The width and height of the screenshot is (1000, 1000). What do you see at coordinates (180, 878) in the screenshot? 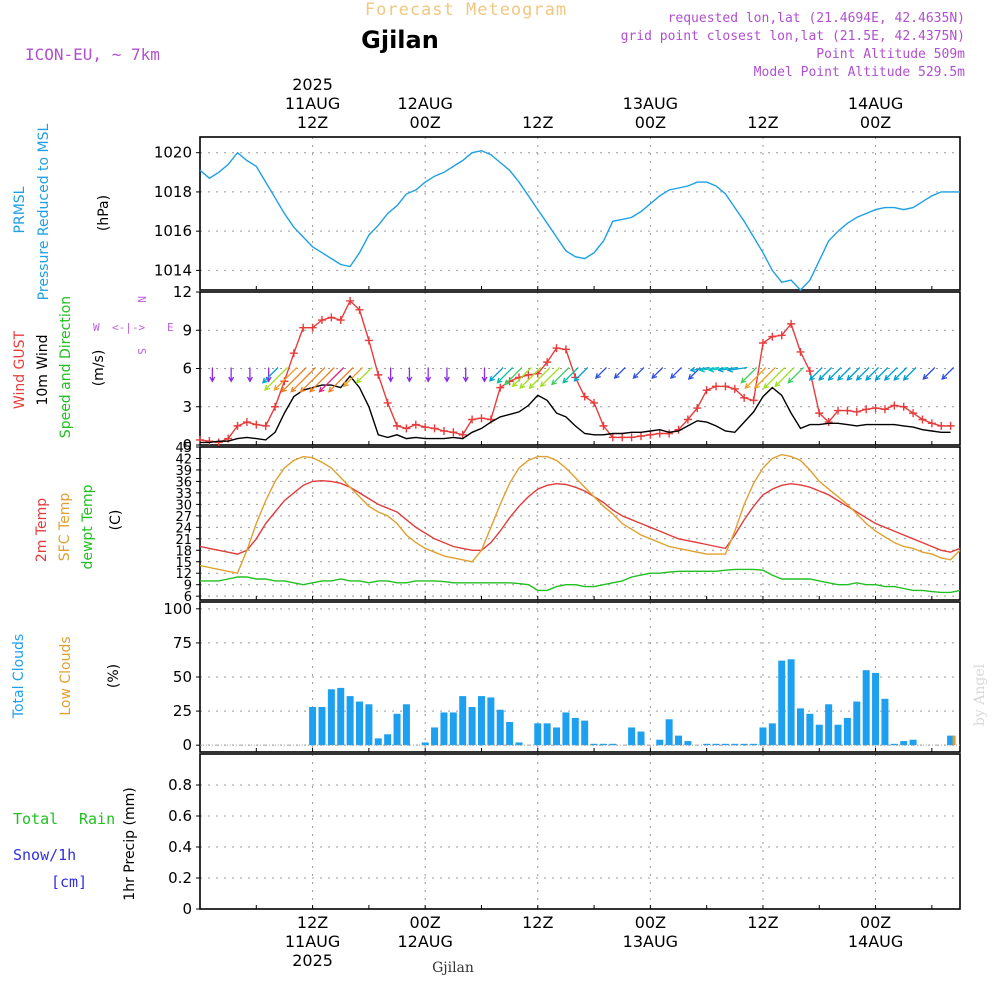
I see `precip-ytick-label: 0.2` at bounding box center [180, 878].